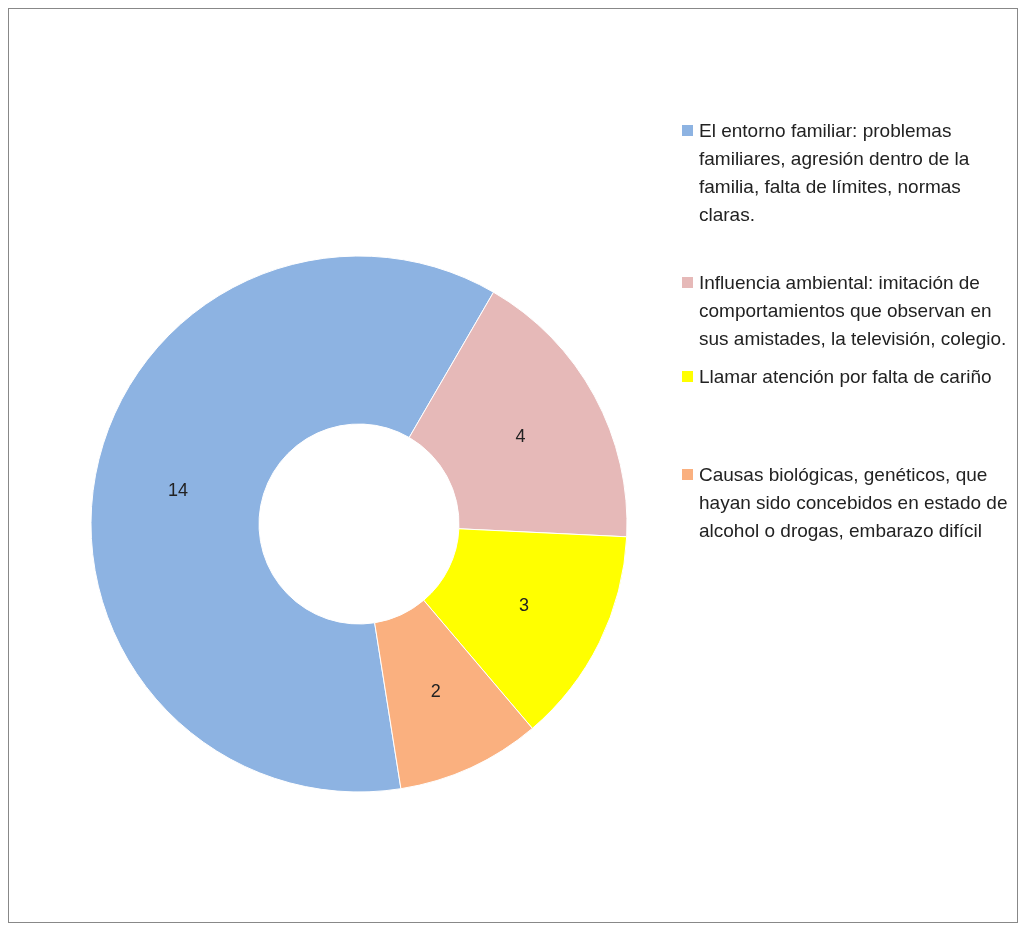 The image size is (1036, 935). What do you see at coordinates (835, 173) in the screenshot?
I see `legend-label: El entorno familiar: problemas familiares, agresión dentro de la familia, falta de límites, normas claras.` at bounding box center [835, 173].